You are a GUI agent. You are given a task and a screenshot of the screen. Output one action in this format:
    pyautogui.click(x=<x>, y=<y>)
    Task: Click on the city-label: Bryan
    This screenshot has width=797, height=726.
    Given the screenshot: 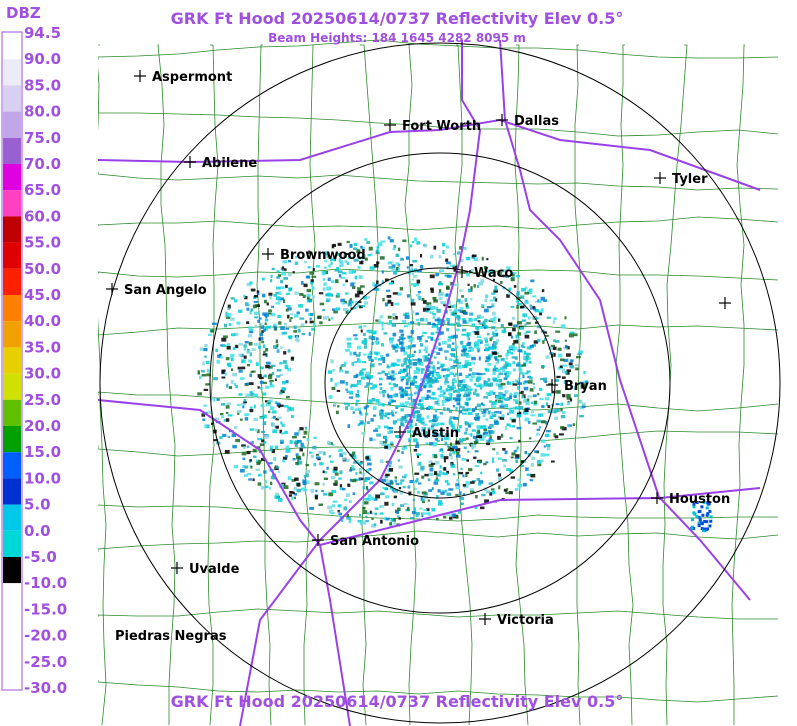 What is the action you would take?
    pyautogui.click(x=585, y=386)
    